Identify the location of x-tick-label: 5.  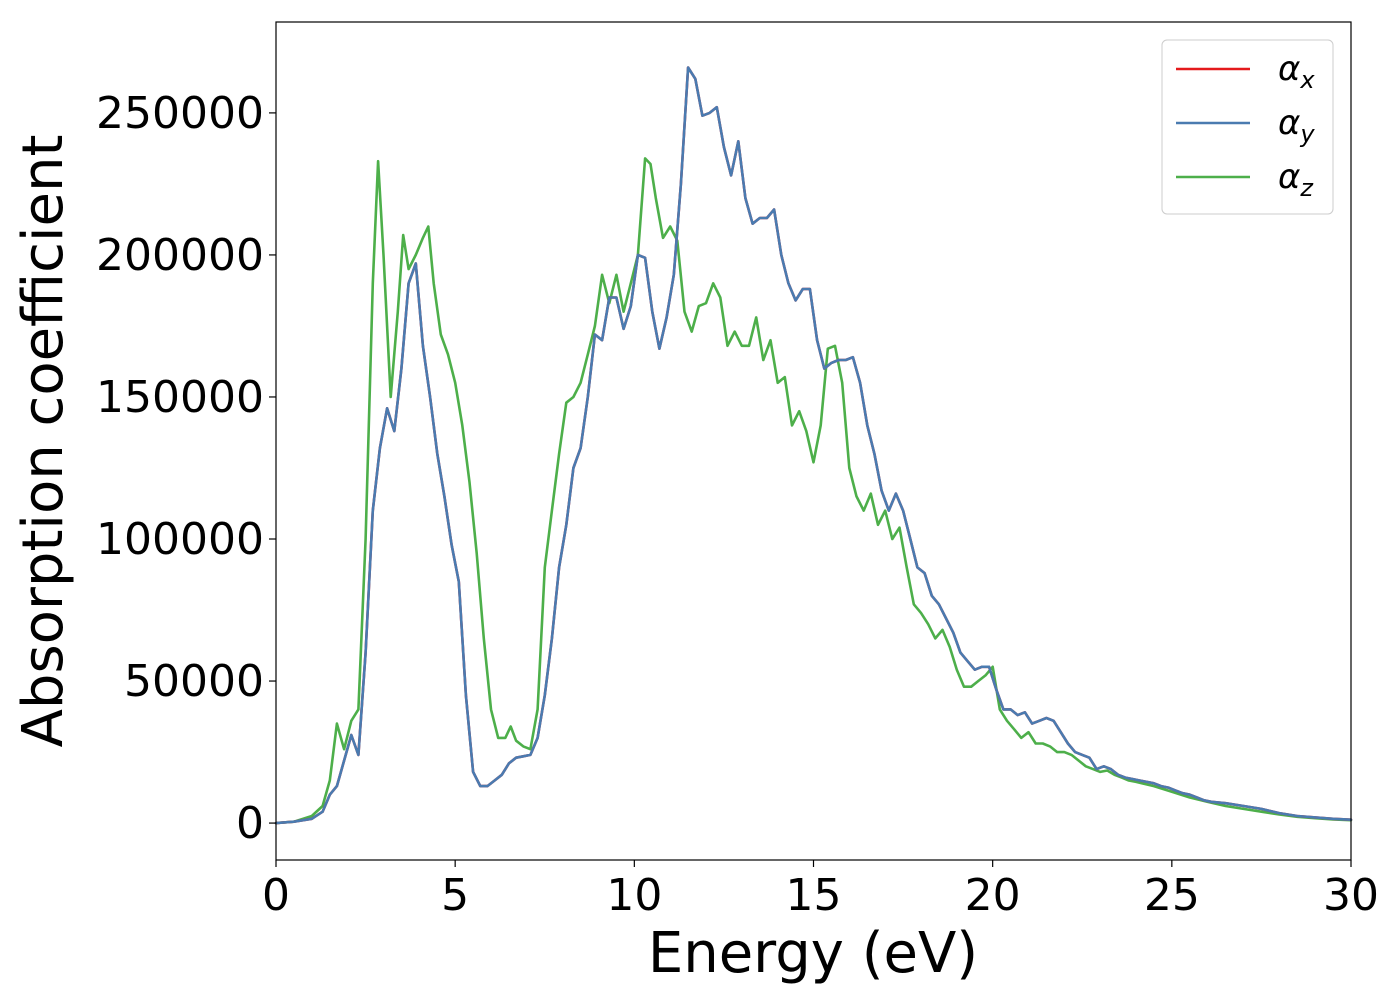
(455, 895).